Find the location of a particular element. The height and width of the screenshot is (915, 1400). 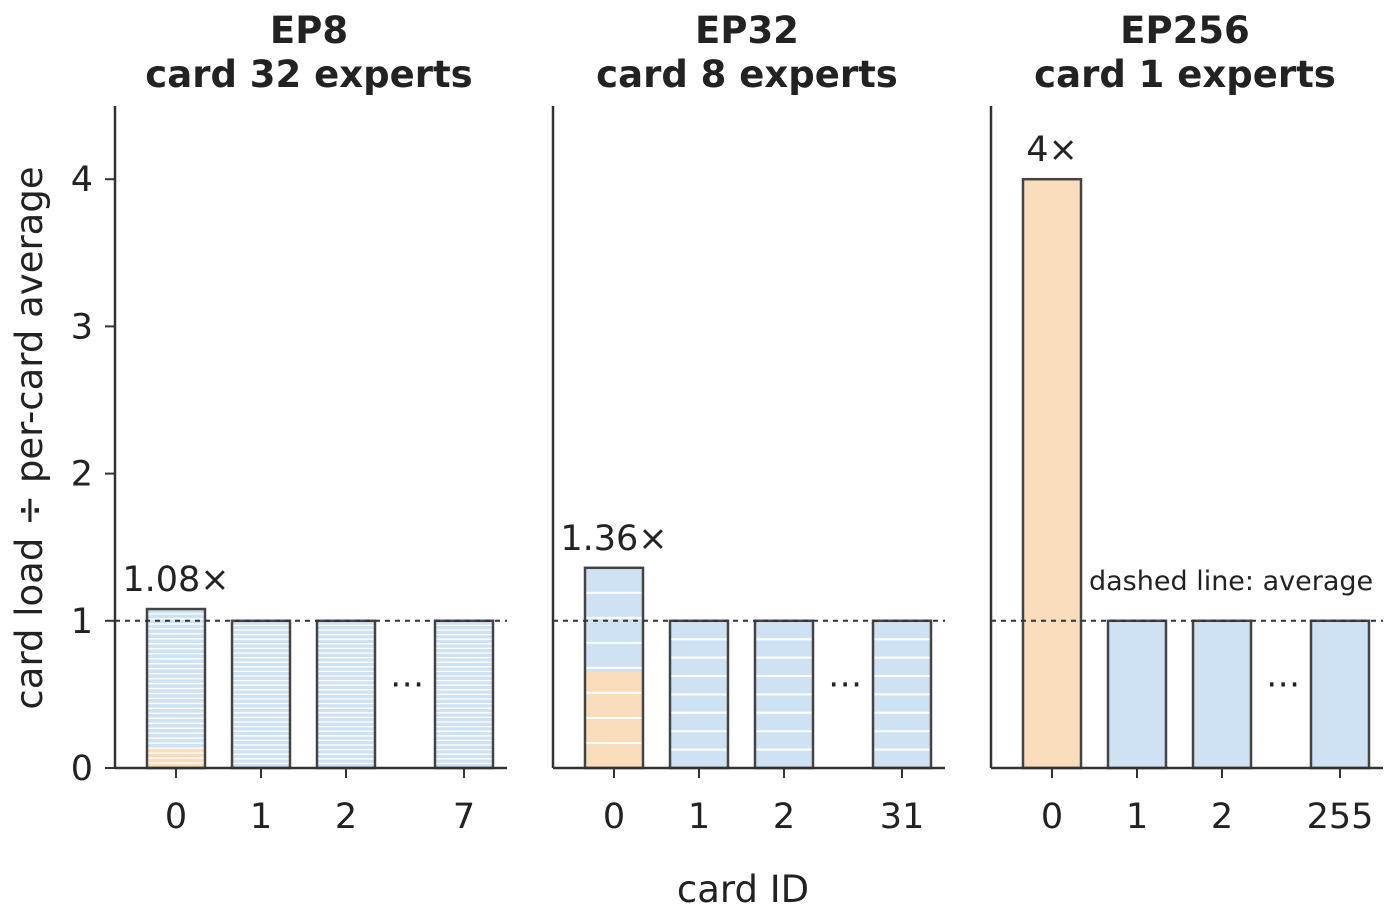

panel-title-line: card 32 experts is located at coordinates (308, 74).